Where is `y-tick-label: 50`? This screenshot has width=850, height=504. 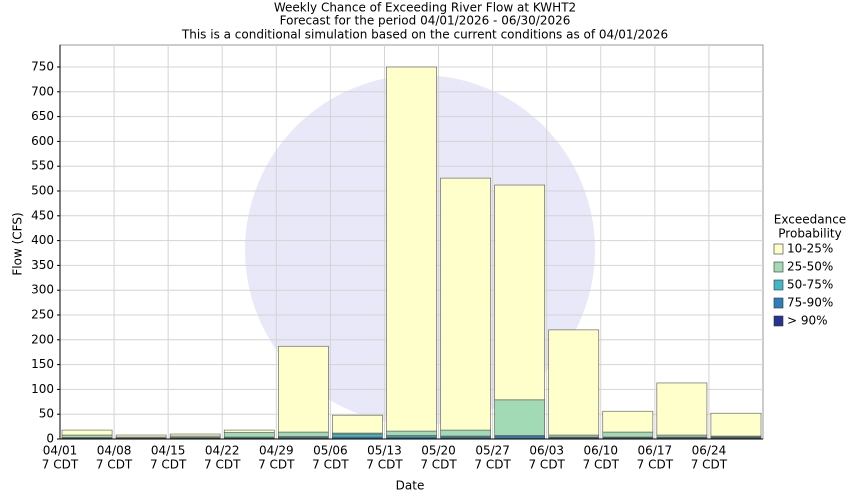
y-tick-label: 50 is located at coordinates (46, 414).